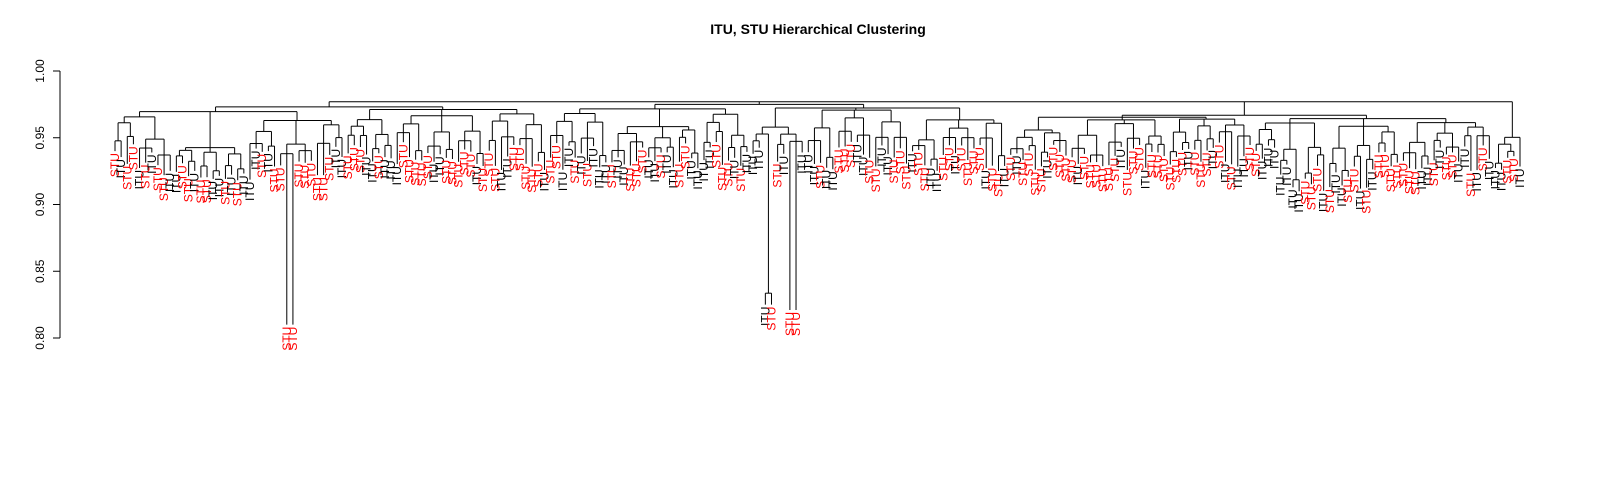 This screenshot has height=480, width=1600. What do you see at coordinates (40, 204) in the screenshot?
I see `y-tick-label: 0.90` at bounding box center [40, 204].